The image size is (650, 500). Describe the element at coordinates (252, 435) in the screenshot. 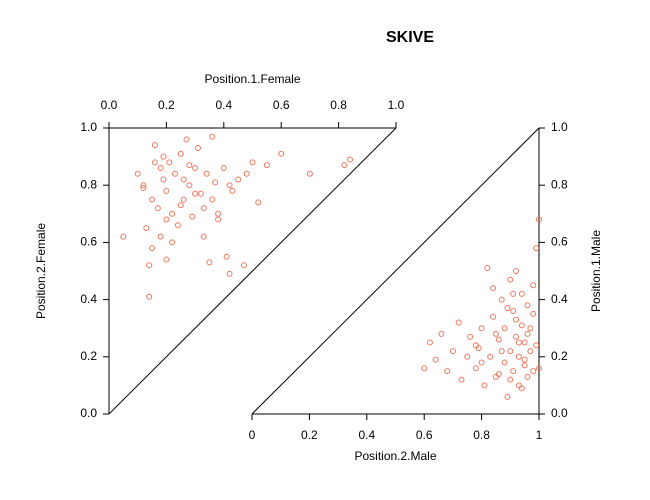

I see `x-tick-label: 0` at that location.